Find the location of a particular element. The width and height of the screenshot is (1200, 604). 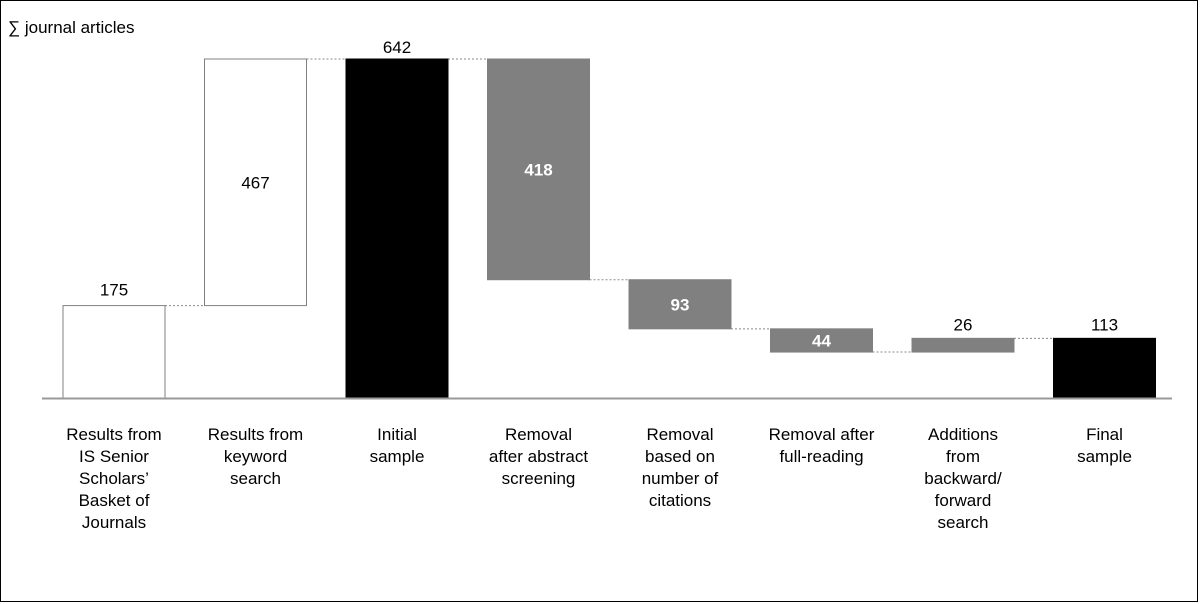

category-label-line: full-reading is located at coordinates (821, 456).